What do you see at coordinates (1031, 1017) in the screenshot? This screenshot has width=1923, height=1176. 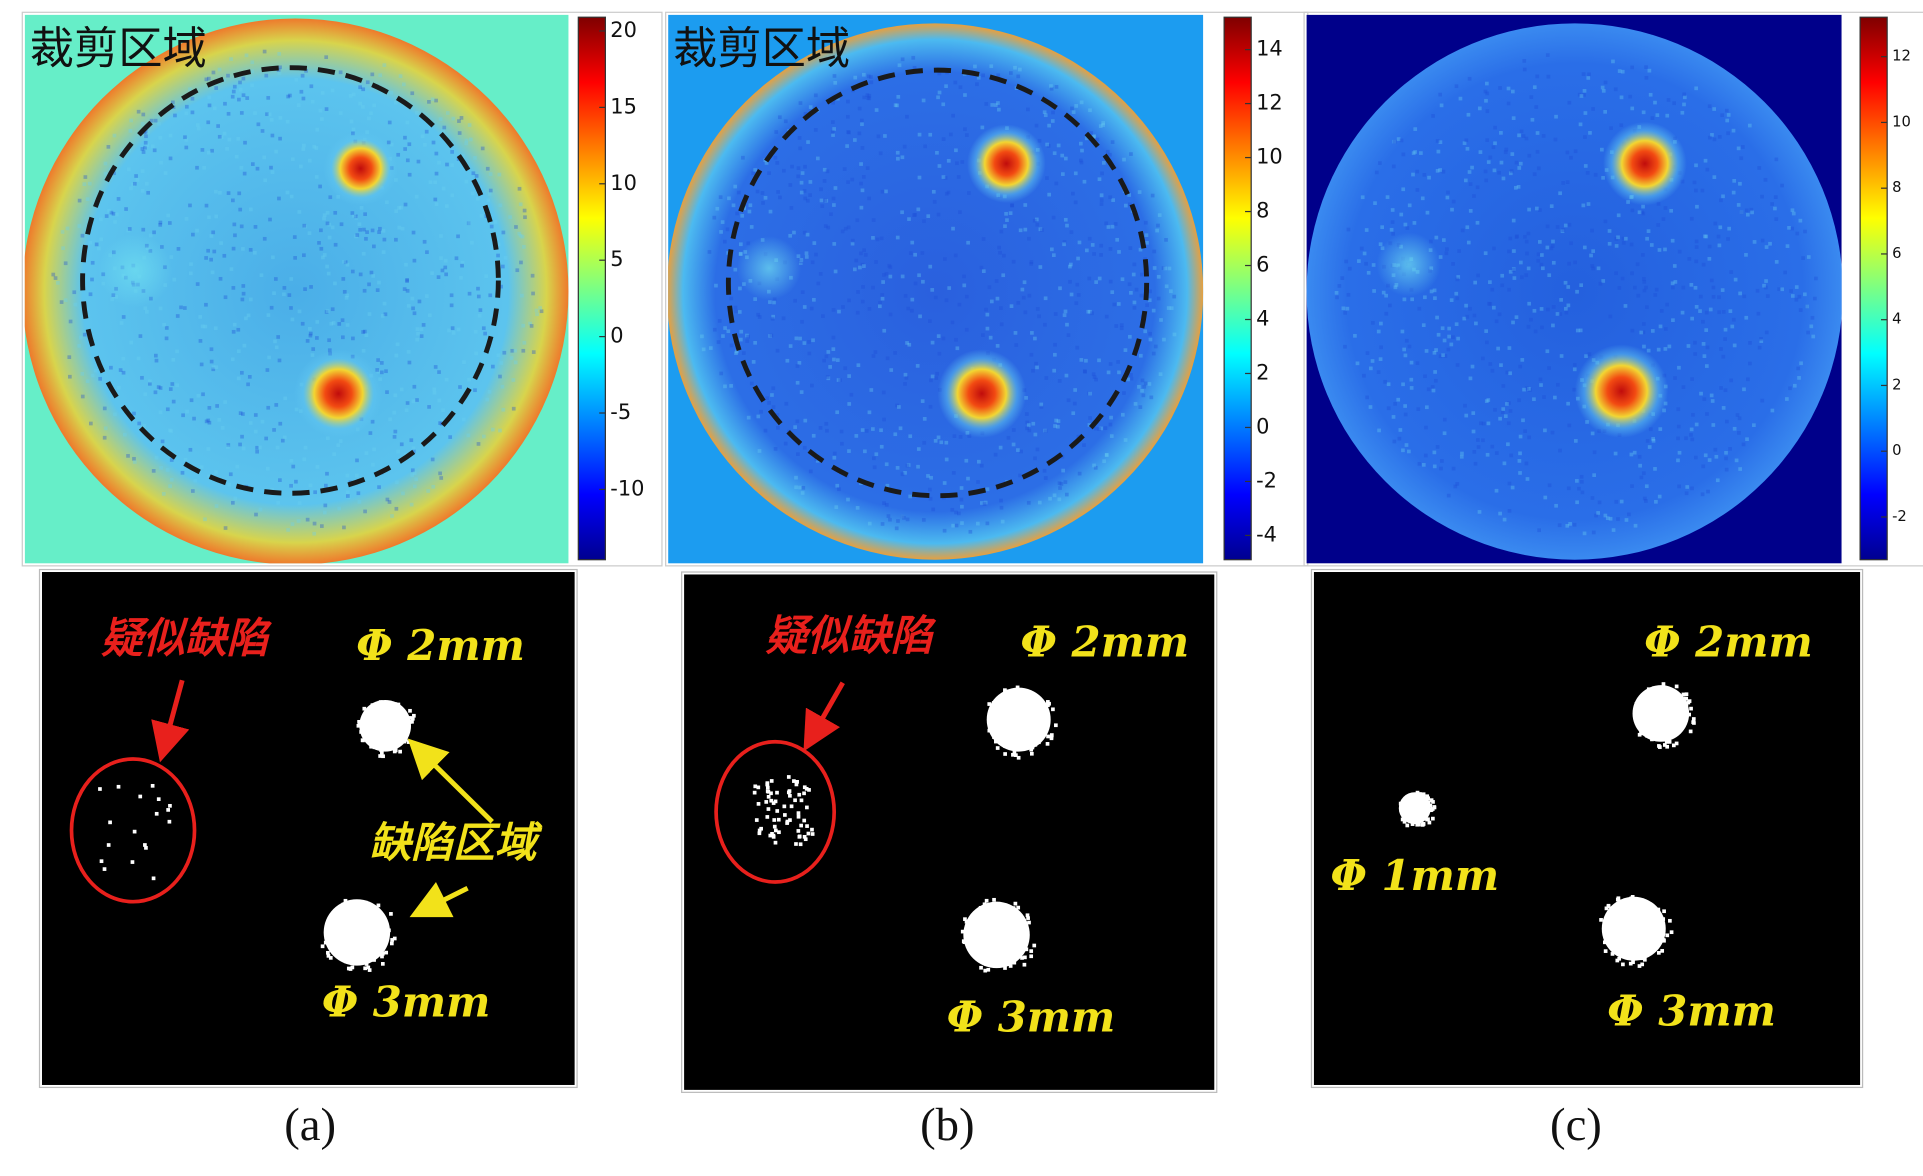 I see `annotation: Φ 3mm` at bounding box center [1031, 1017].